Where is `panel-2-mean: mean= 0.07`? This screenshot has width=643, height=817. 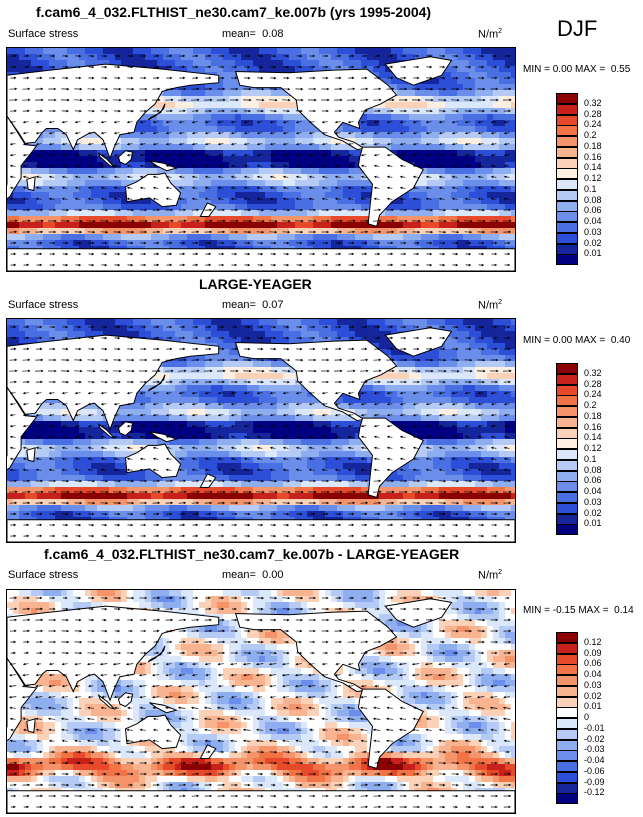
panel-2-mean: mean= 0.07 is located at coordinates (253, 305).